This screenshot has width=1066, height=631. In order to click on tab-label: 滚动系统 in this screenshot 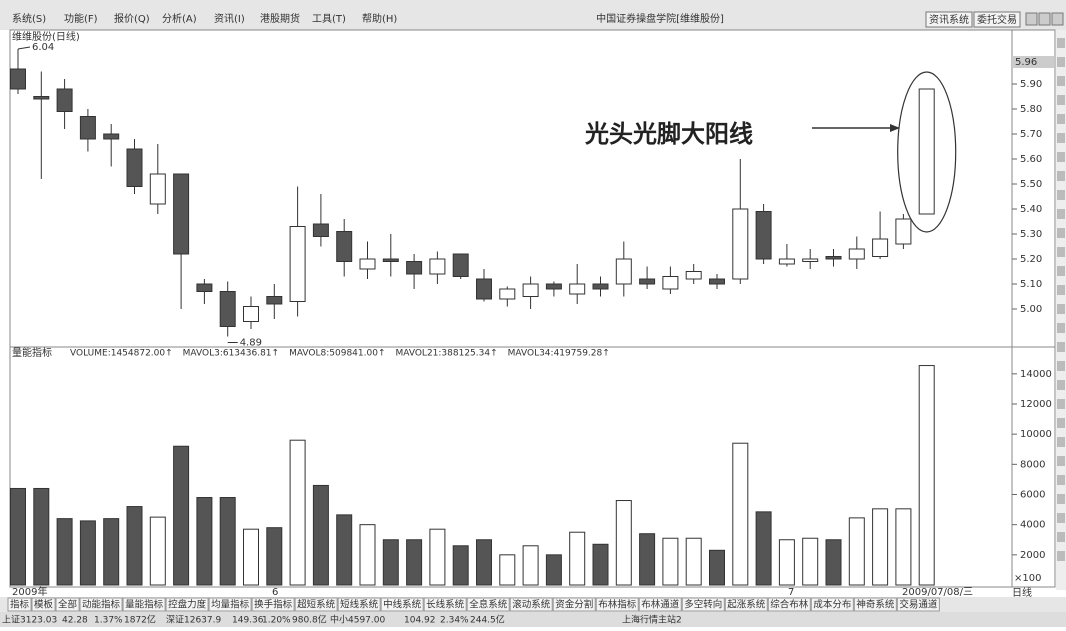, I will do `click(531, 605)`.